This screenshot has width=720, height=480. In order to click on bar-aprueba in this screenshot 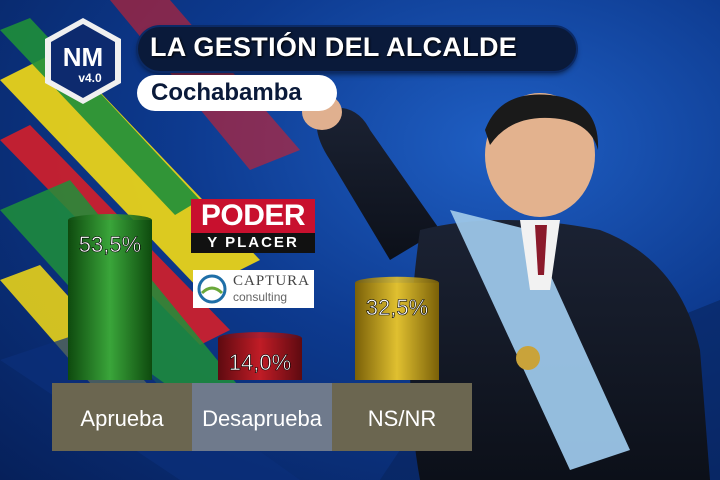, I will do `click(110, 300)`.